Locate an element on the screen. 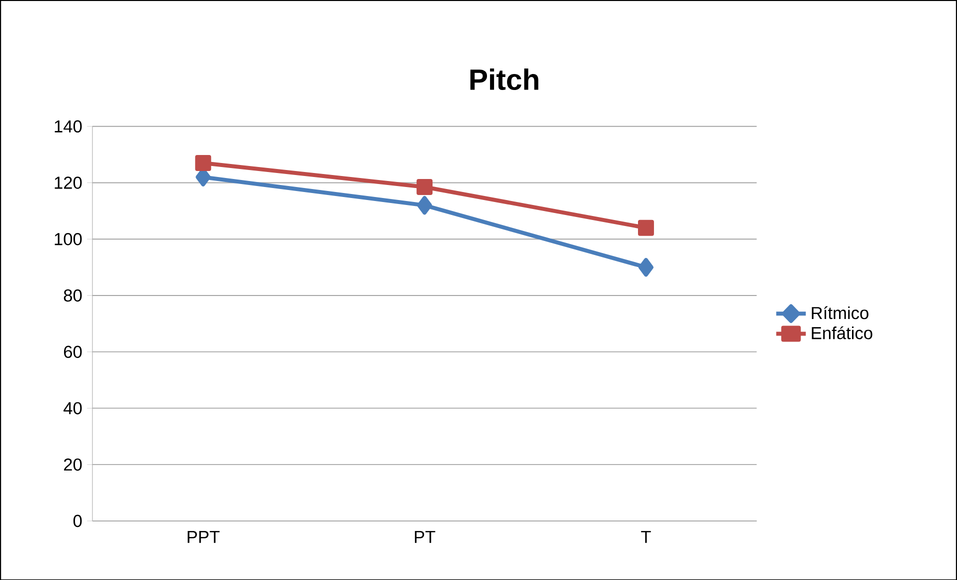  y-tick-label: 140 is located at coordinates (68, 126).